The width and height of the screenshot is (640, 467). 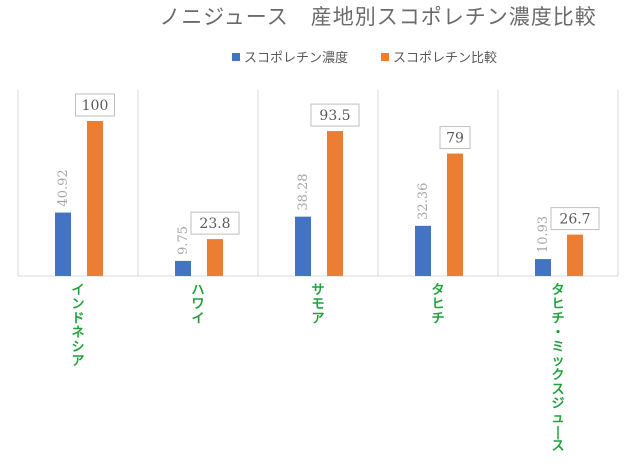 I want to click on data-label-comparison: 93.5, so click(x=334, y=116).